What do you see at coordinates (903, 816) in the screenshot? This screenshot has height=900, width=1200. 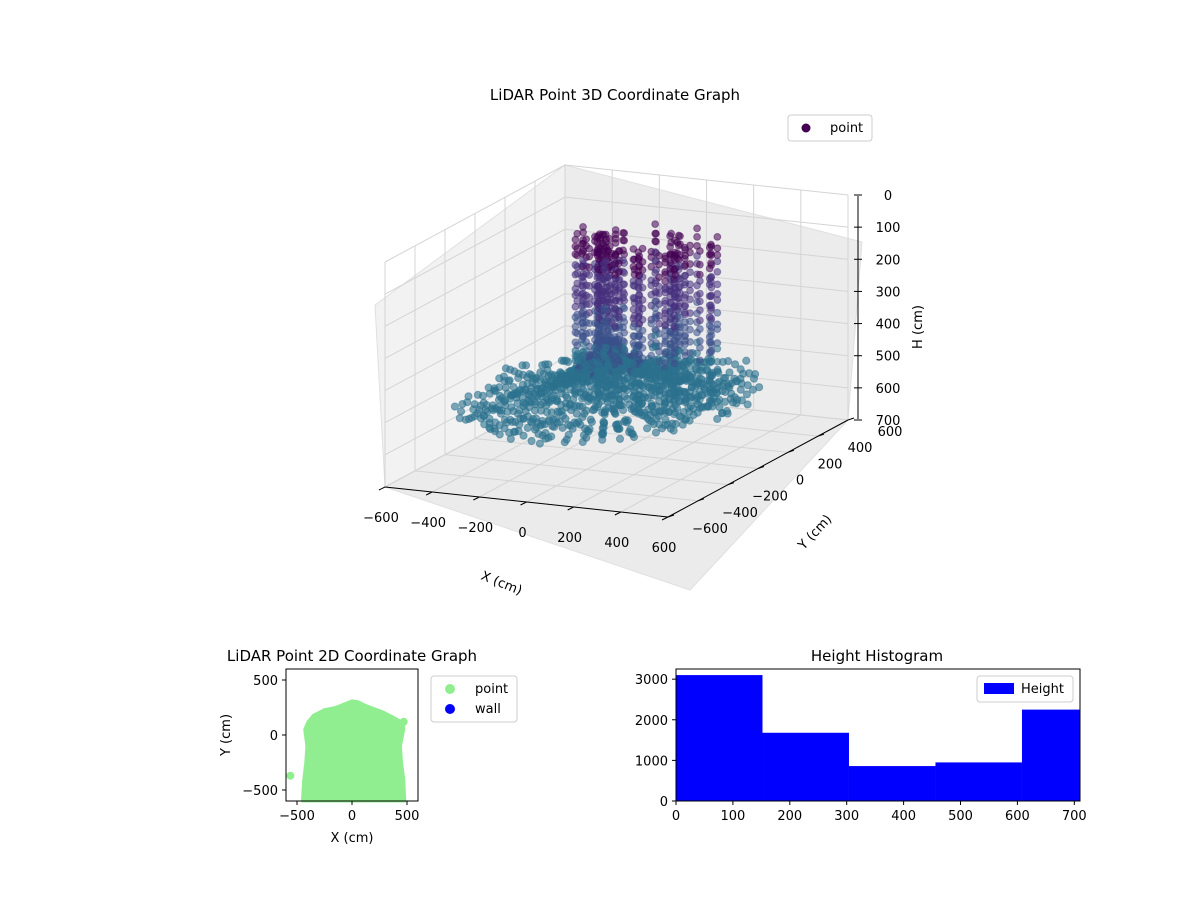 I see `histogram-x-tick-label: 400` at bounding box center [903, 816].